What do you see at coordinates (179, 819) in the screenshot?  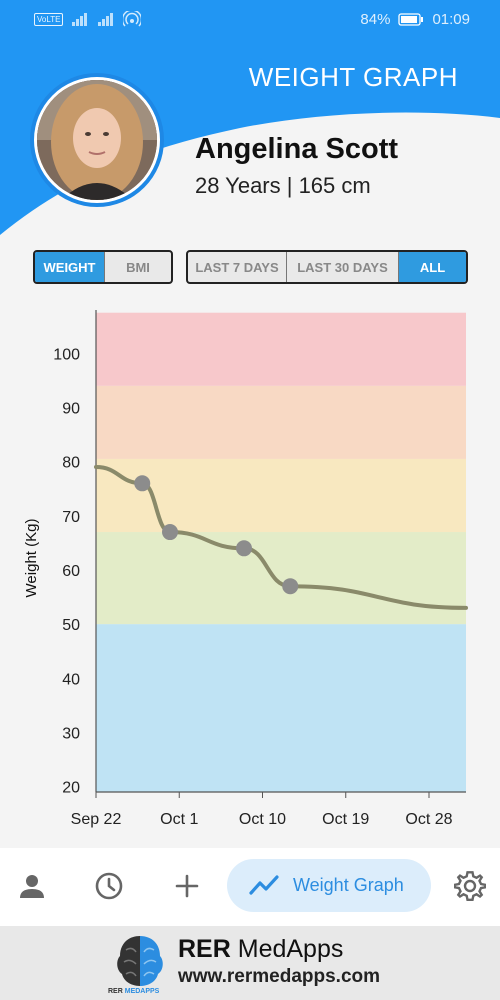 I see `x-tick-label: Oct 1` at bounding box center [179, 819].